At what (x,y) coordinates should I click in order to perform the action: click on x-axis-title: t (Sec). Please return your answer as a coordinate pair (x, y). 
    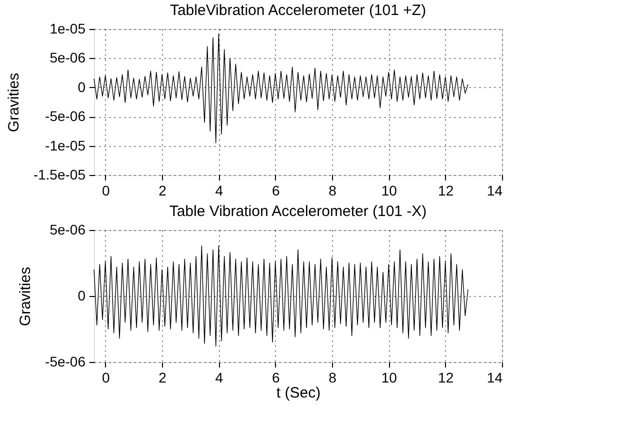
    Looking at the image, I should click on (298, 393).